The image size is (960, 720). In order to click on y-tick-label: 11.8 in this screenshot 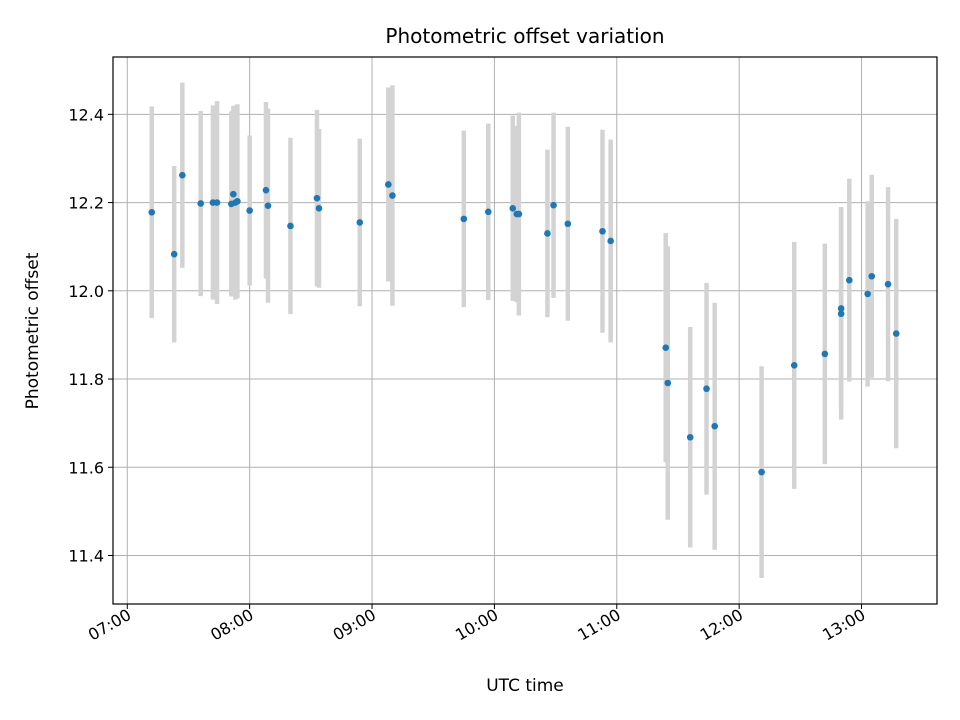, I will do `click(86, 379)`.